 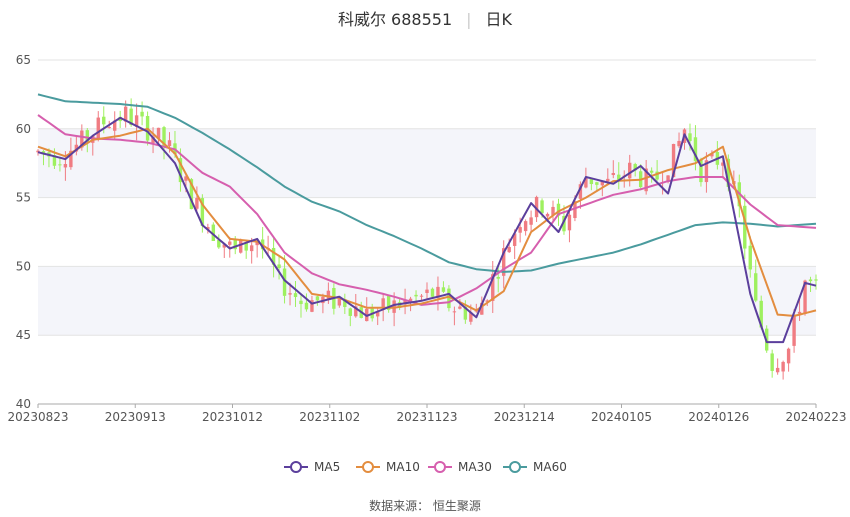 What do you see at coordinates (232, 417) in the screenshot?
I see `x-tick-label: 20231012` at bounding box center [232, 417].